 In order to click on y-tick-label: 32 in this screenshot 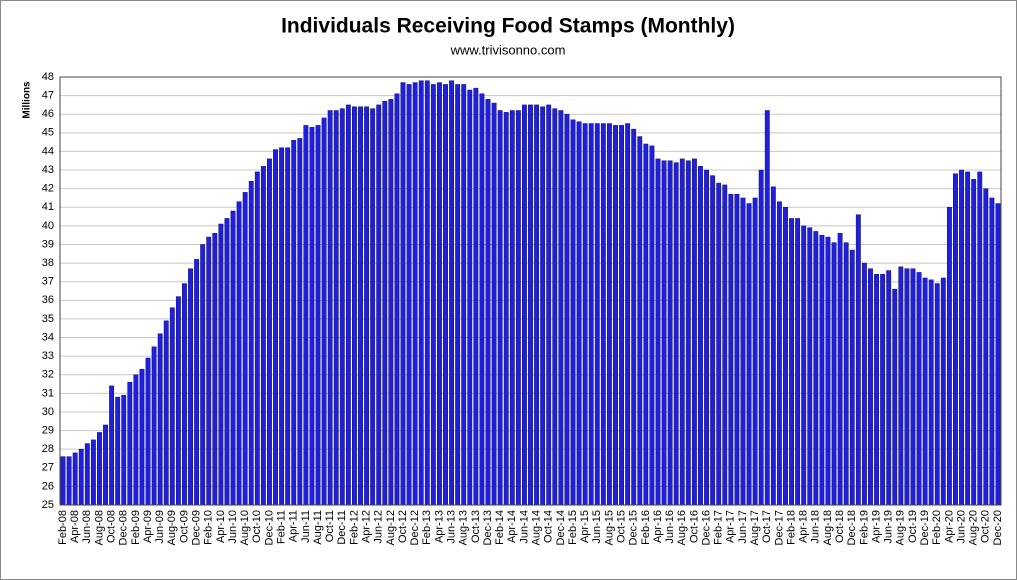, I will do `click(48, 375)`.